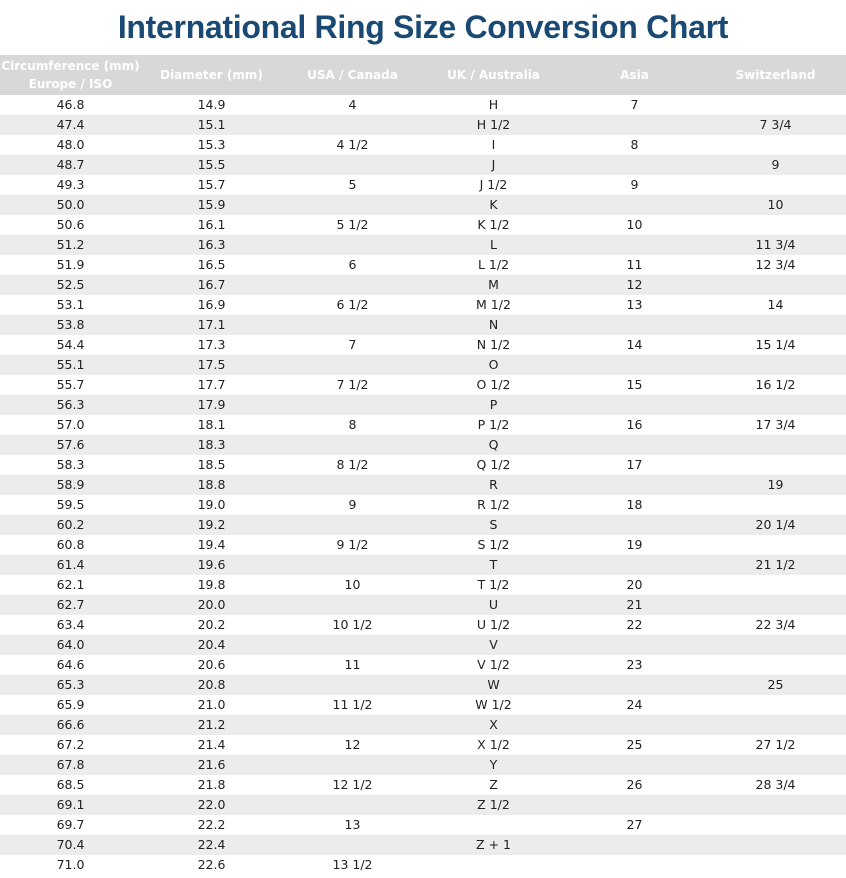 This screenshot has height=878, width=846. Describe the element at coordinates (423, 27) in the screenshot. I see `page-title: International Ring Size Conversion Chart` at that location.